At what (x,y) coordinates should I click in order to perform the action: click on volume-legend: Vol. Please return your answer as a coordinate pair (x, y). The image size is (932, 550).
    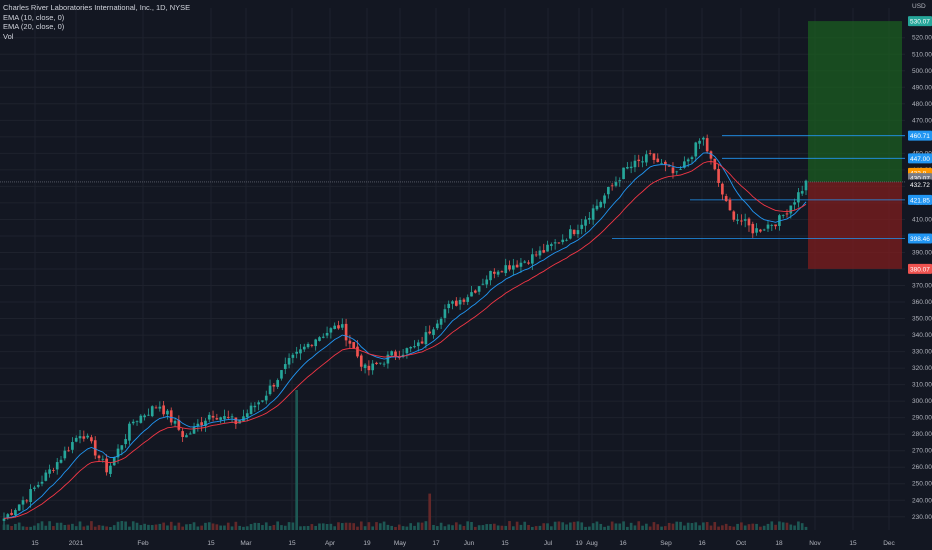
    Looking at the image, I should click on (8, 36).